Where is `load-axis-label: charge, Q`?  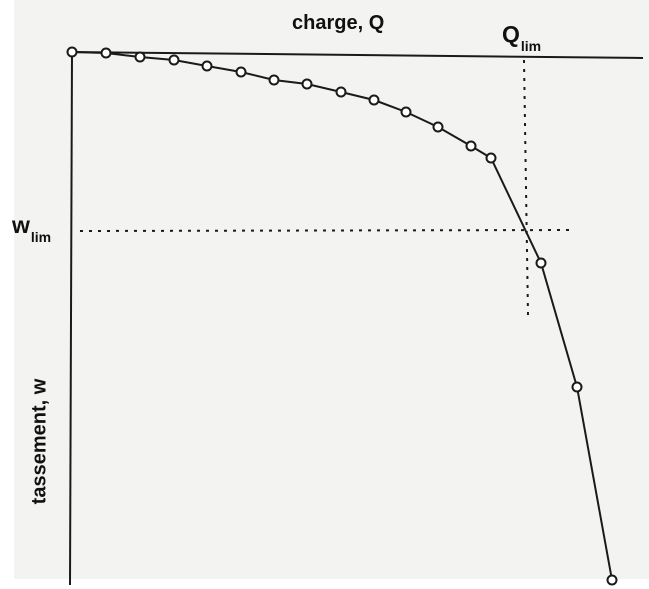
load-axis-label: charge, Q is located at coordinates (338, 23).